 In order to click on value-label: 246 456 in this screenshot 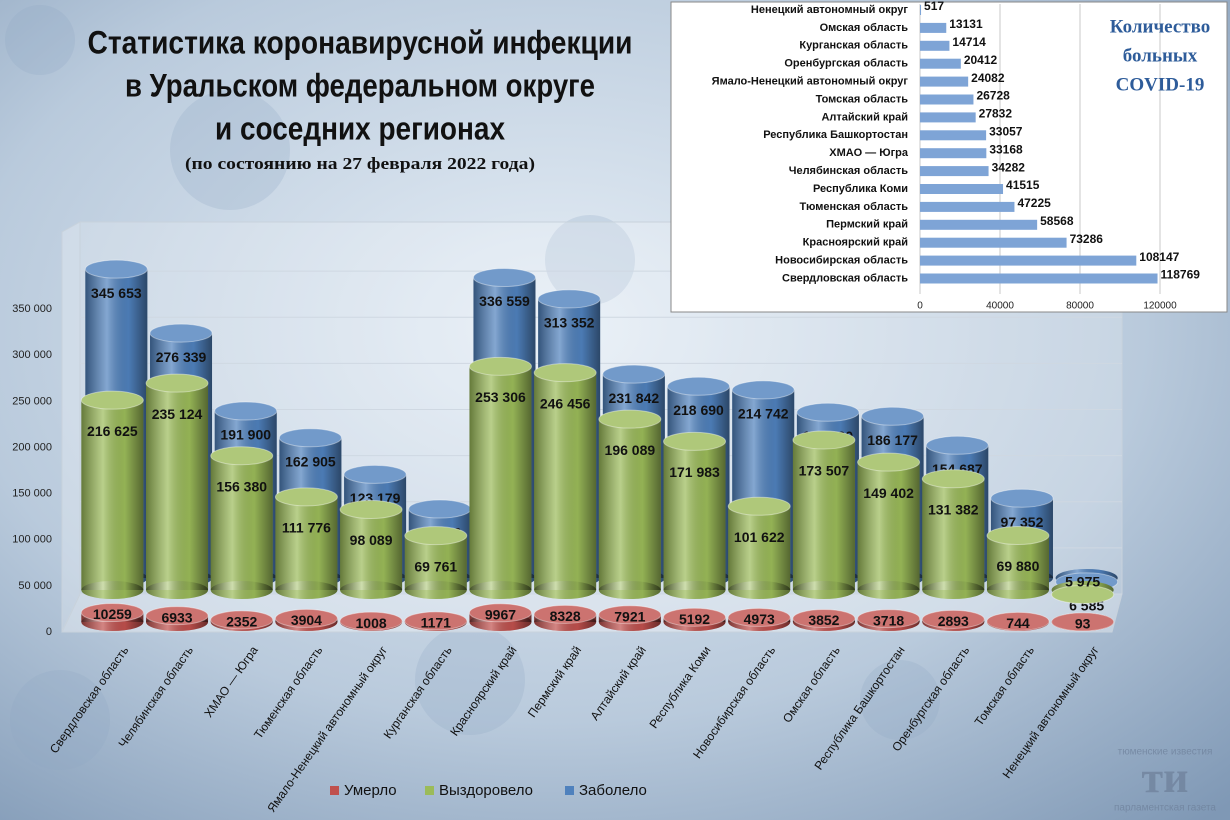, I will do `click(565, 403)`.